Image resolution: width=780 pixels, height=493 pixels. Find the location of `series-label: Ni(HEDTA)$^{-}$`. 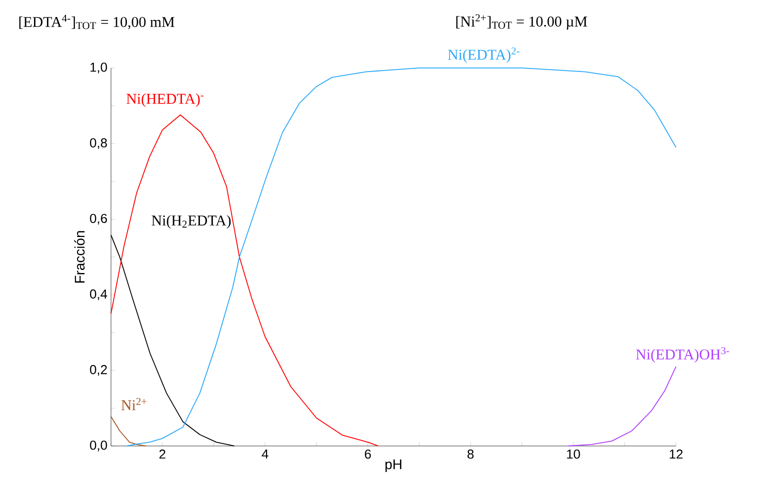

series-label: Ni(HEDTA)$^{-}$ is located at coordinates (165, 100).